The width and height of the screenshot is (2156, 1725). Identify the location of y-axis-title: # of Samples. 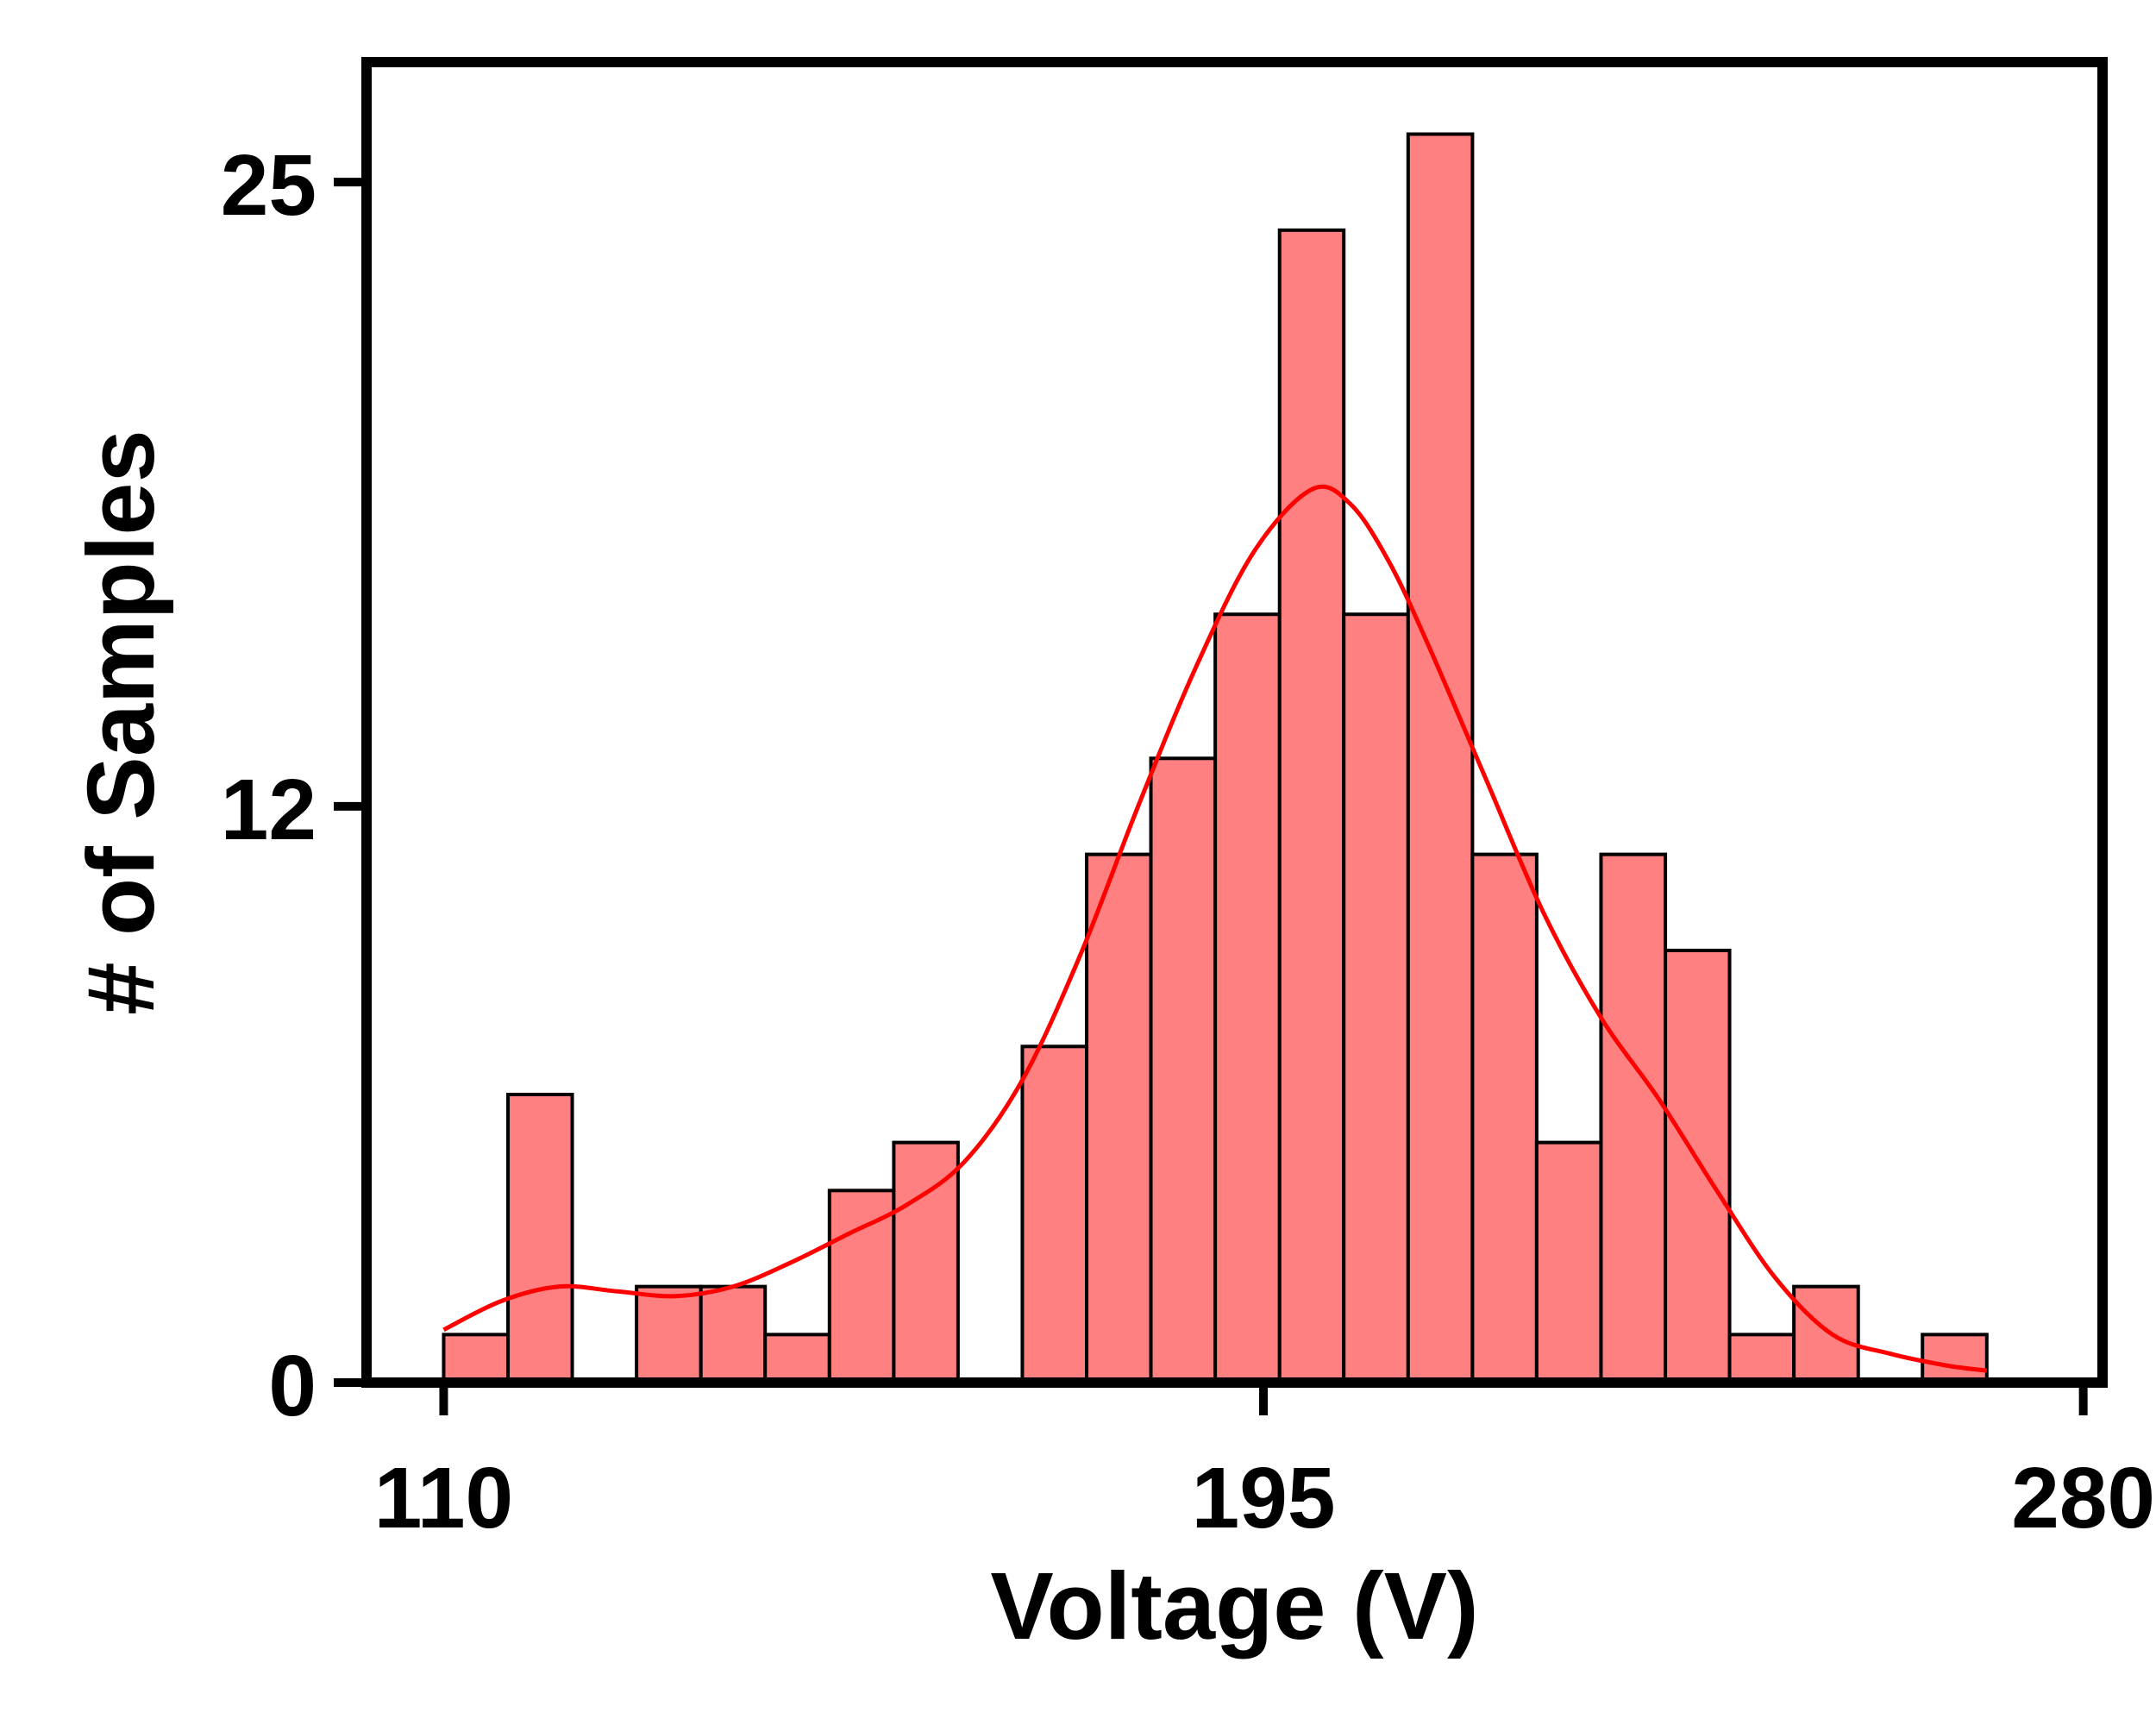
(121, 722).